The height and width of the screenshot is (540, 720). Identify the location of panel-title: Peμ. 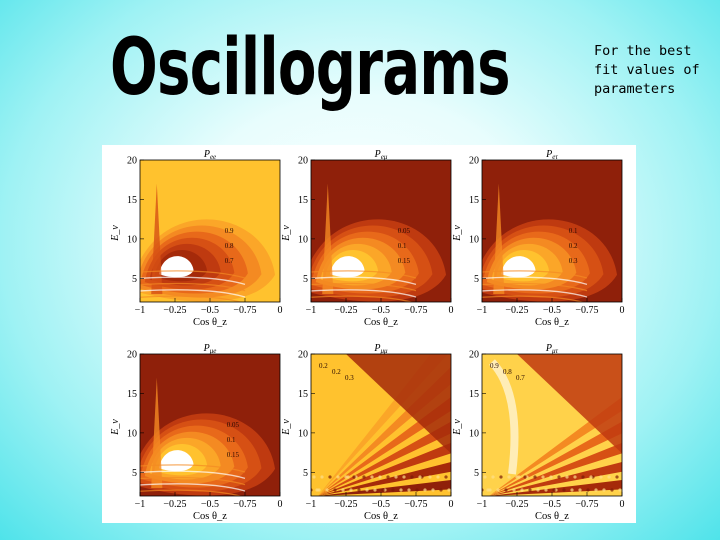
(381, 155).